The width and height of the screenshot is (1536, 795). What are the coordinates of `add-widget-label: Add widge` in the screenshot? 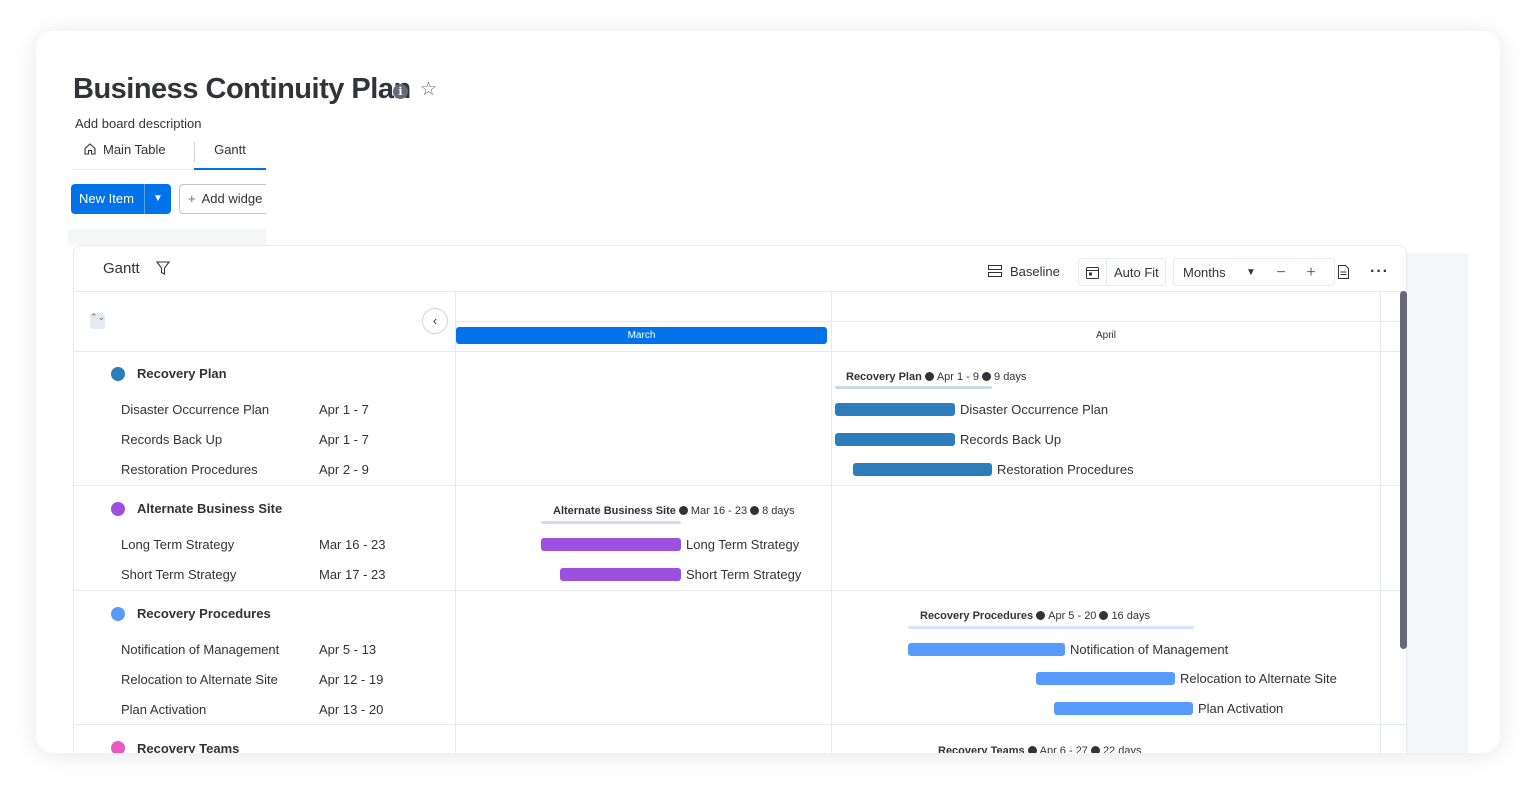 It's located at (232, 198).